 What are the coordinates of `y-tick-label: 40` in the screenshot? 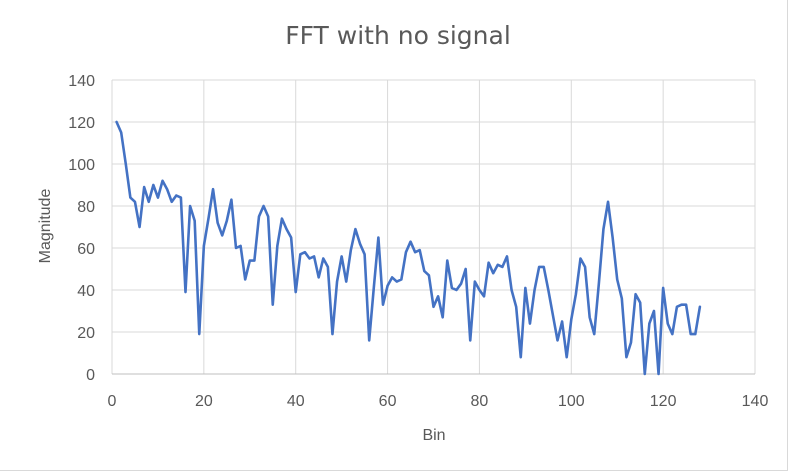 It's located at (86, 291).